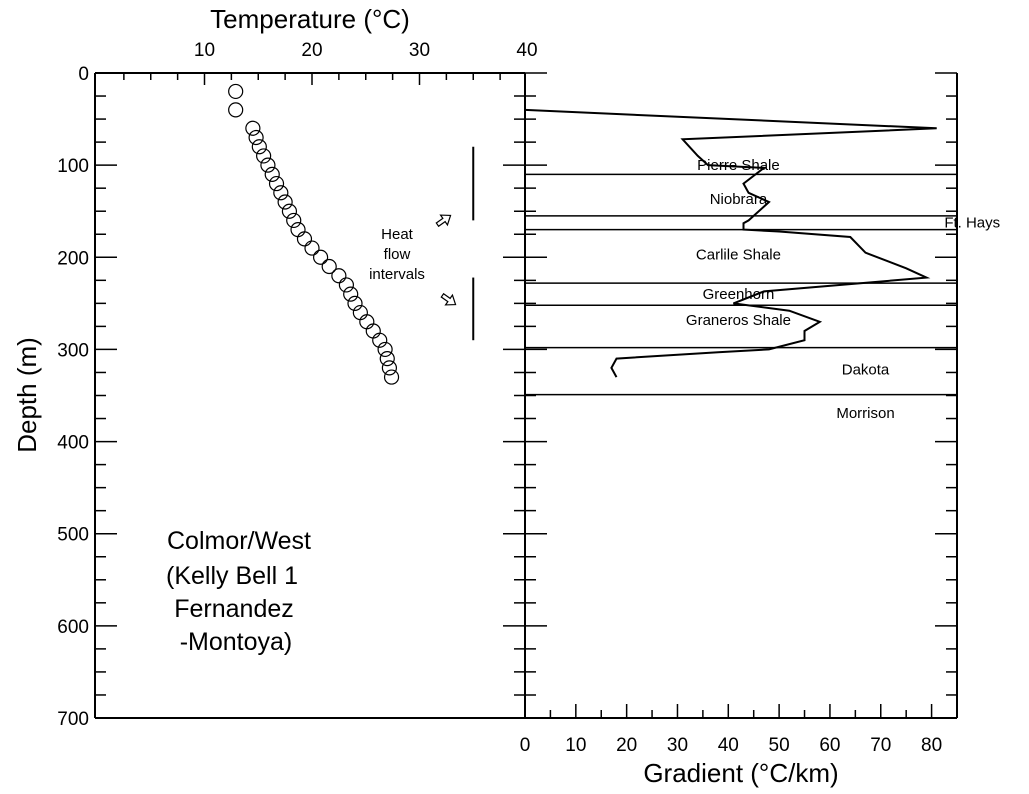 The height and width of the screenshot is (794, 1029). Describe the element at coordinates (73, 350) in the screenshot. I see `depth-tick-label: 300` at that location.